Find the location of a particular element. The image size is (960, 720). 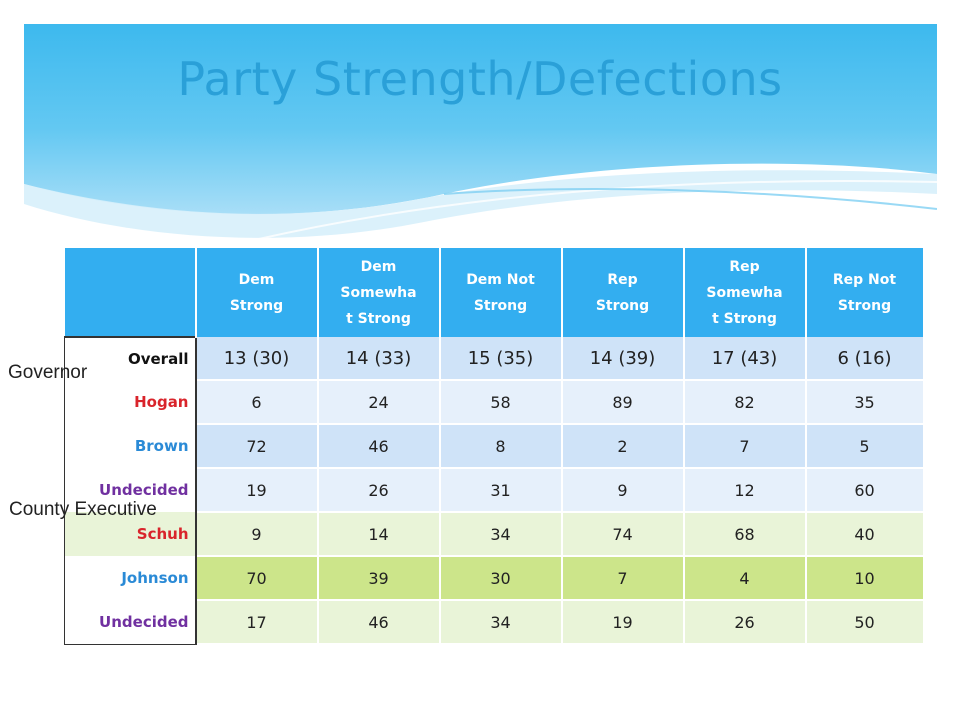

column-header: Rep Strong is located at coordinates (623, 292).